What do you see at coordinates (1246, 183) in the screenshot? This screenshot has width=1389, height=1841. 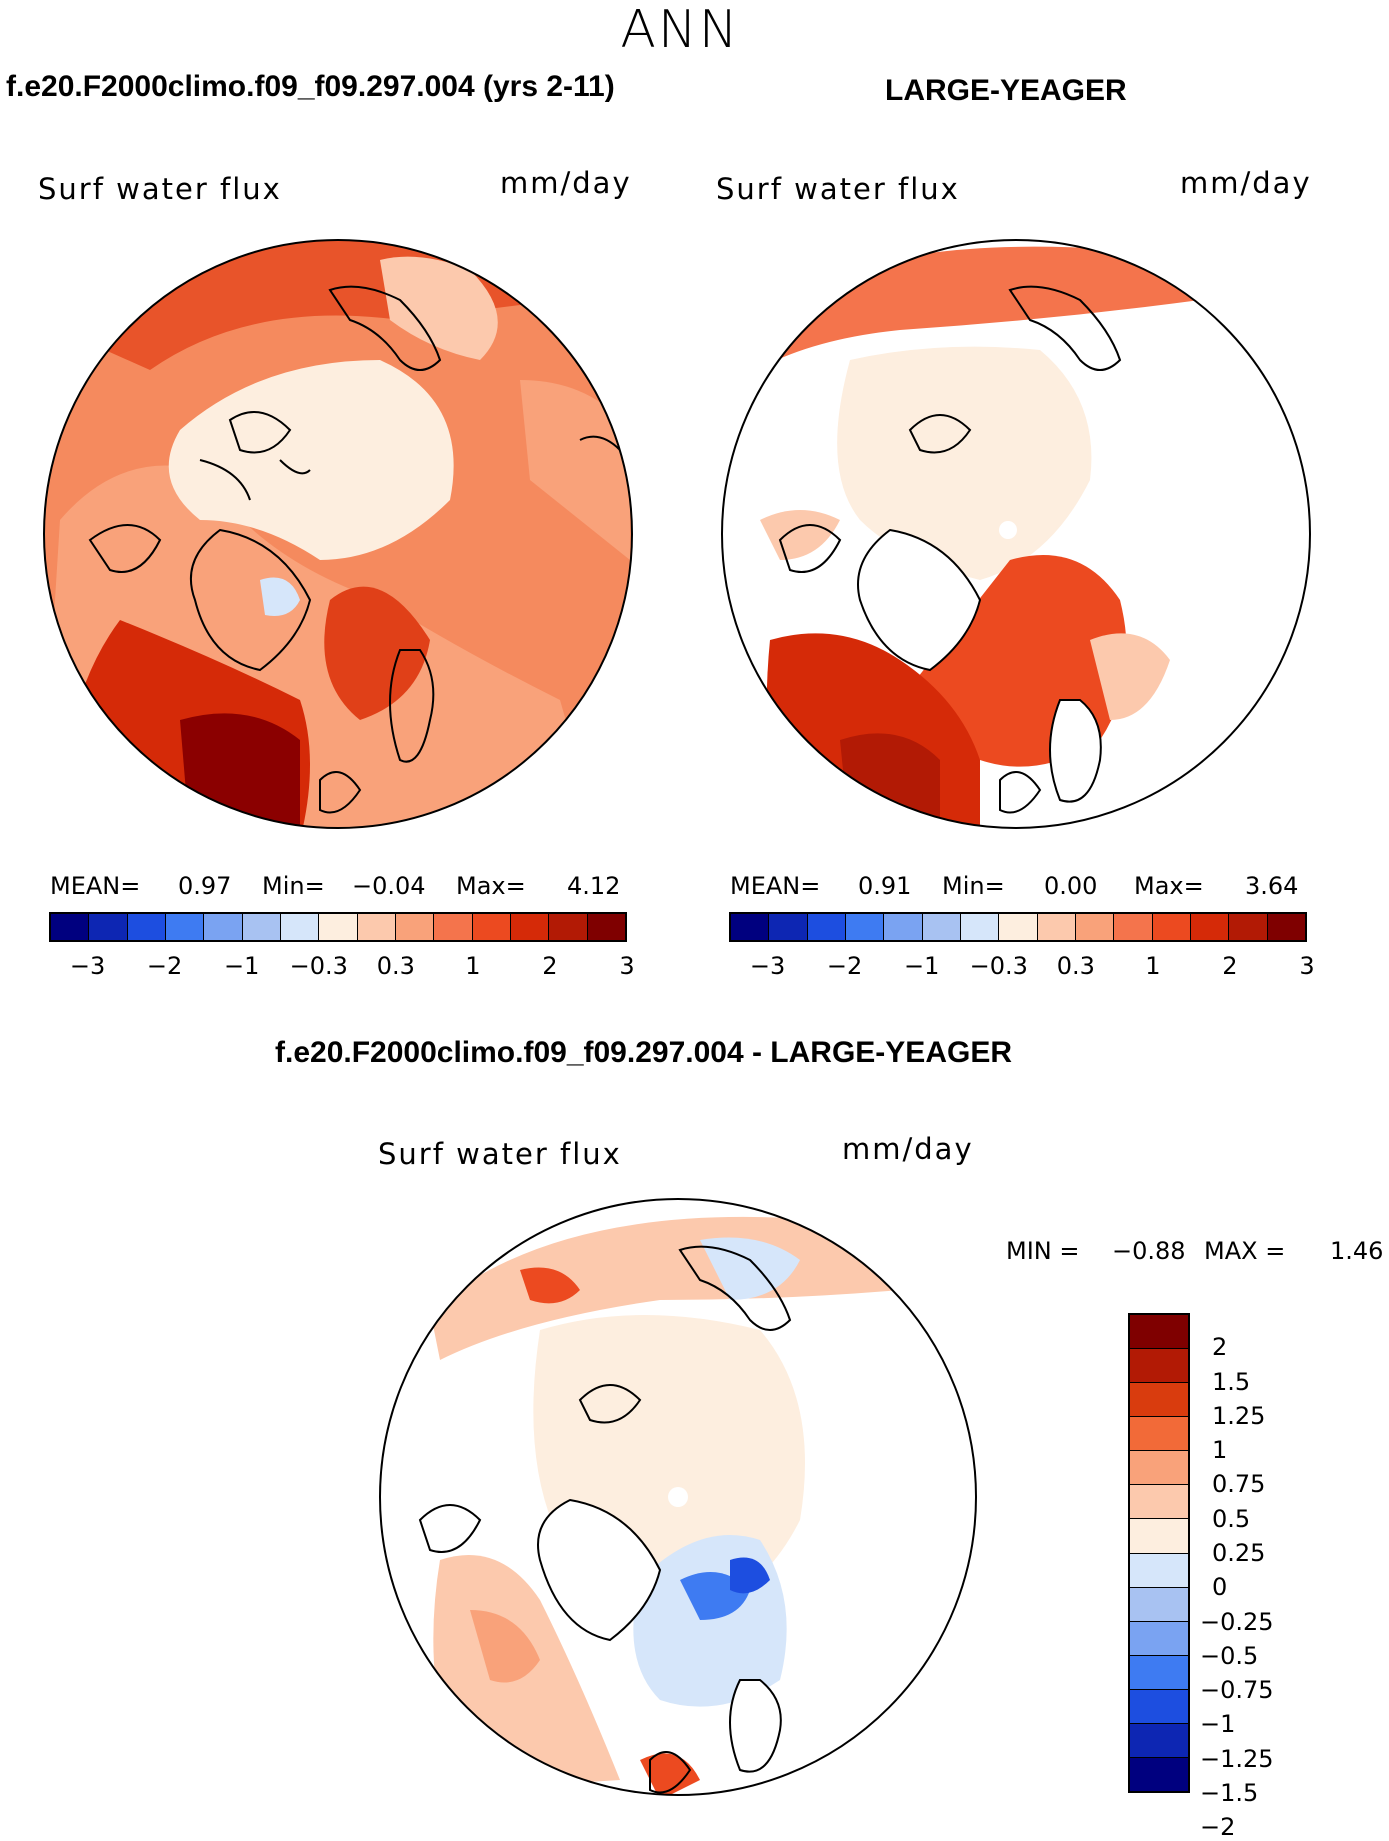 I see `panel-2-unit-label: mm/day` at bounding box center [1246, 183].